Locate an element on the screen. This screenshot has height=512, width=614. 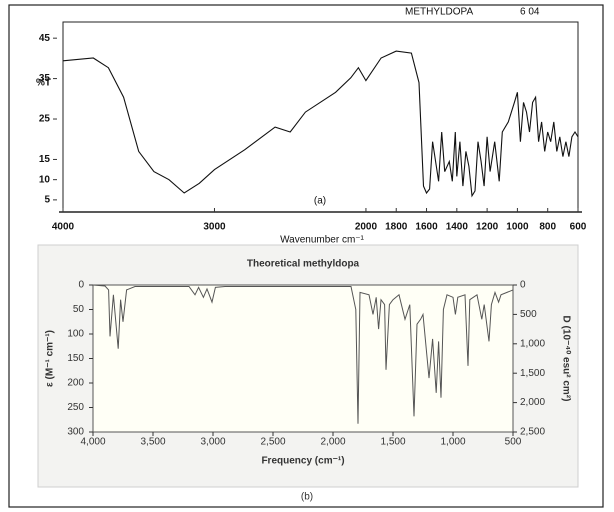
y-tick-label: 50 is located at coordinates (79, 309).